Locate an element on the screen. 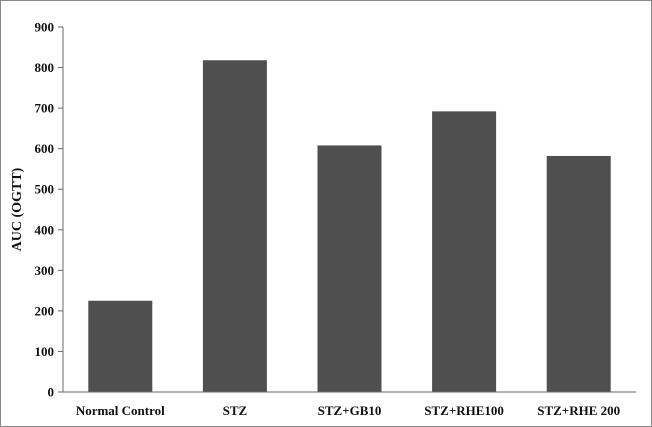  x-tick-label: STZ+GB10 is located at coordinates (350, 410).